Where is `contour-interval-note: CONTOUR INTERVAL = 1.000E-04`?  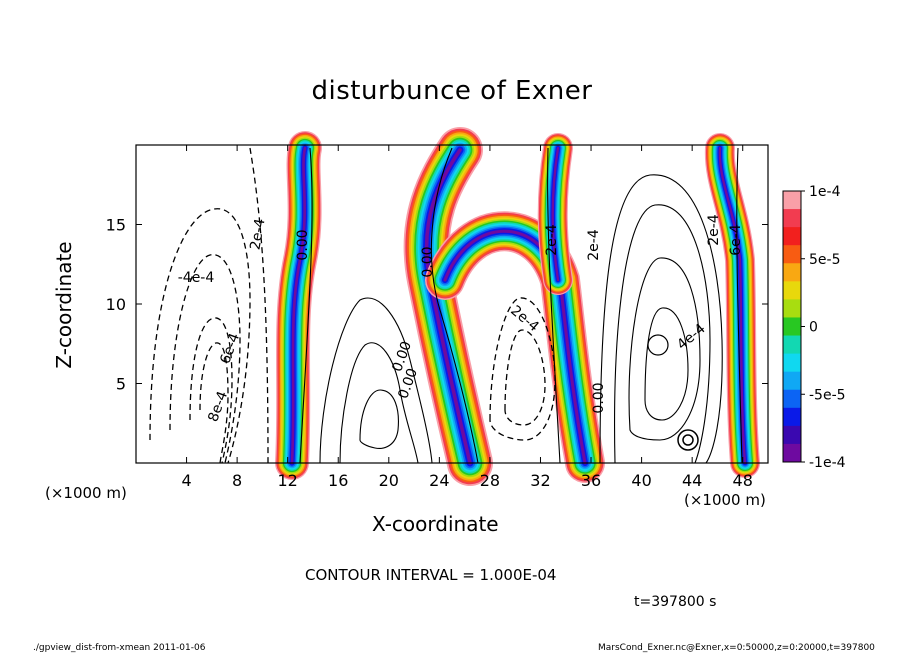 contour-interval-note: CONTOUR INTERVAL = 1.000E-04 is located at coordinates (431, 575).